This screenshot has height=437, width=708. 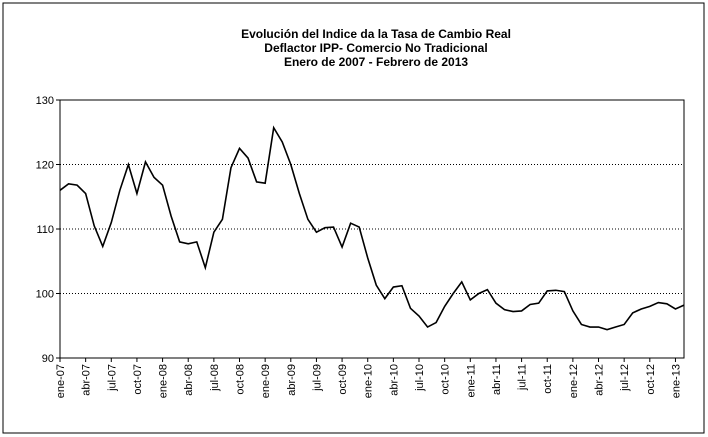 I want to click on y-tick-label: 100, so click(x=45, y=295).